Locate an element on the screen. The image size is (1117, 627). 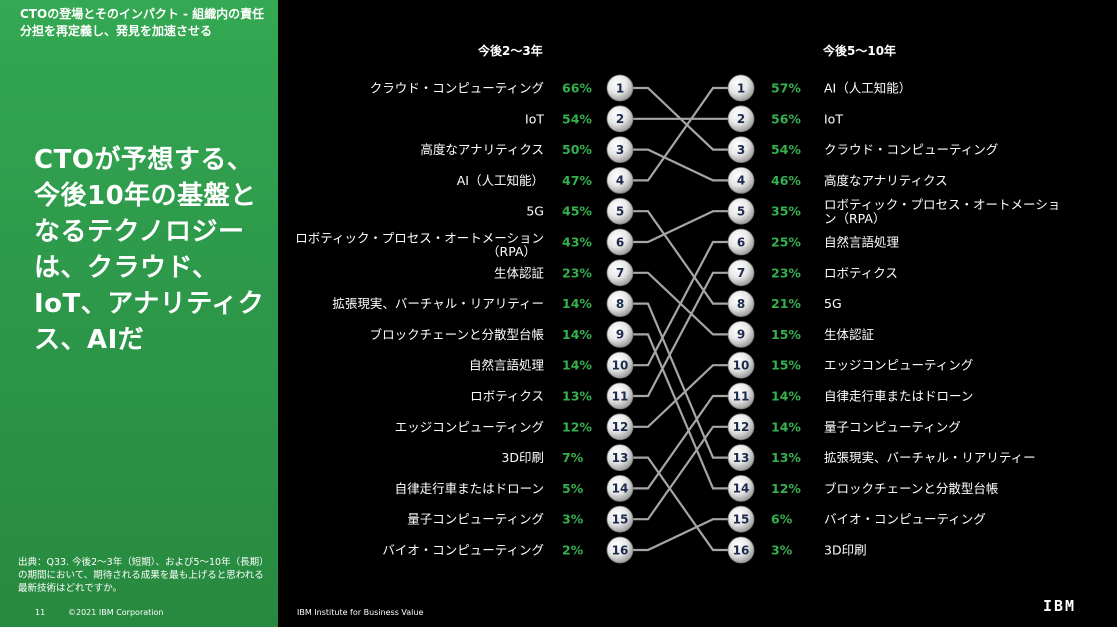
short-term-rank-number: 14 is located at coordinates (620, 489).